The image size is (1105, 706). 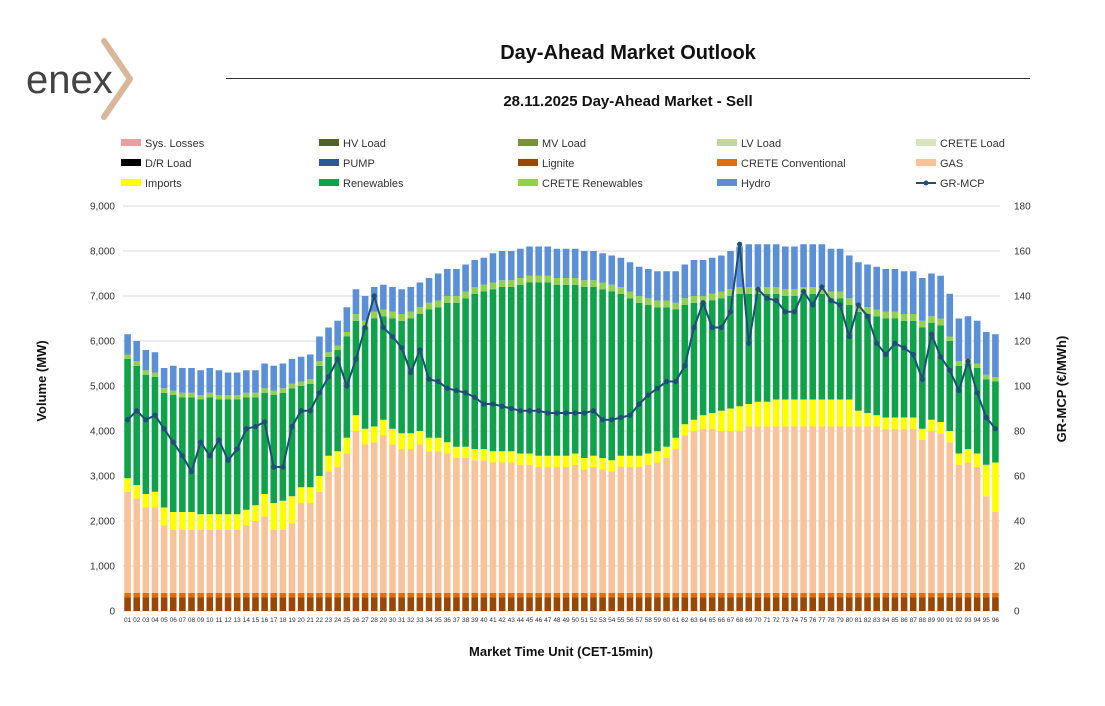 I want to click on legend-label: Sys. Losses, so click(x=175, y=144).